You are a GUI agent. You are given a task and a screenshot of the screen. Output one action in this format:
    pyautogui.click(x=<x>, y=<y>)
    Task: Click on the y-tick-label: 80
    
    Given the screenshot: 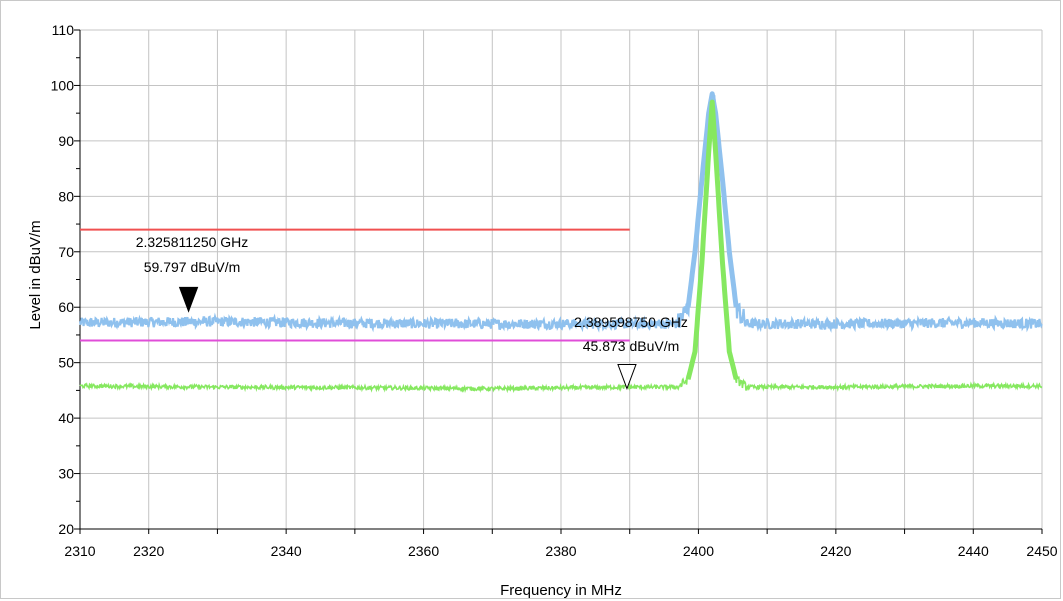 What is the action you would take?
    pyautogui.click(x=66, y=196)
    